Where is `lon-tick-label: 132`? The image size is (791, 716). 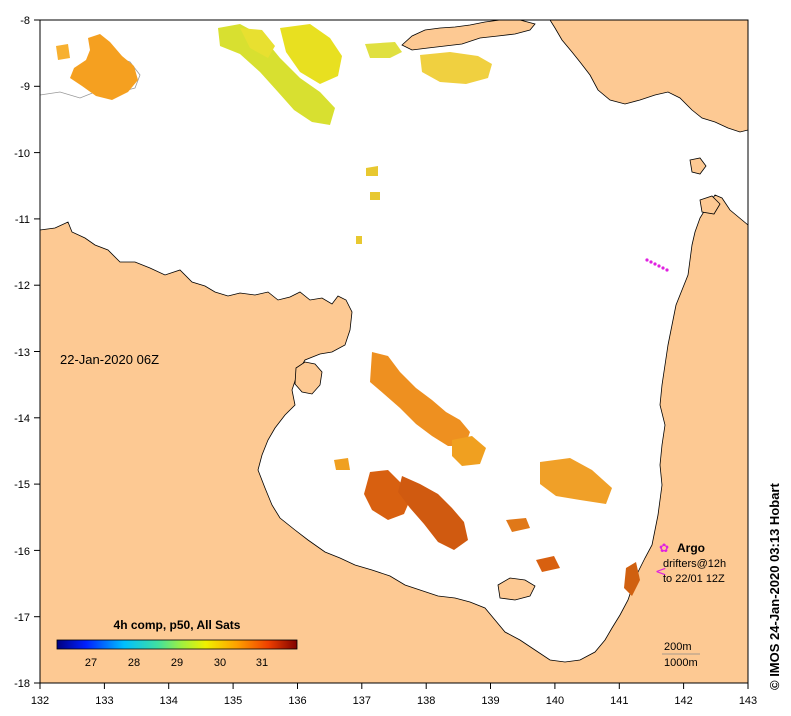 lon-tick-label: 132 is located at coordinates (40, 701).